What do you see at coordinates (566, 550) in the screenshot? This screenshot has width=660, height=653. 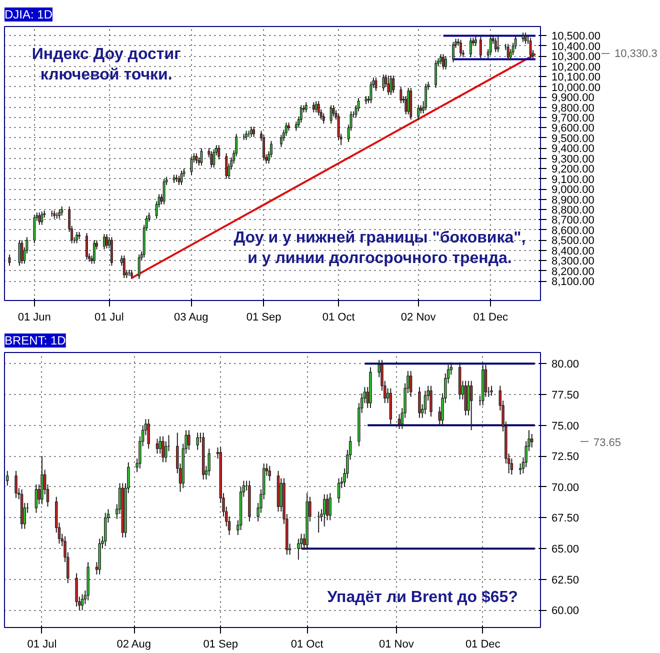 I see `y-tick-label: 65.00` at bounding box center [566, 550].